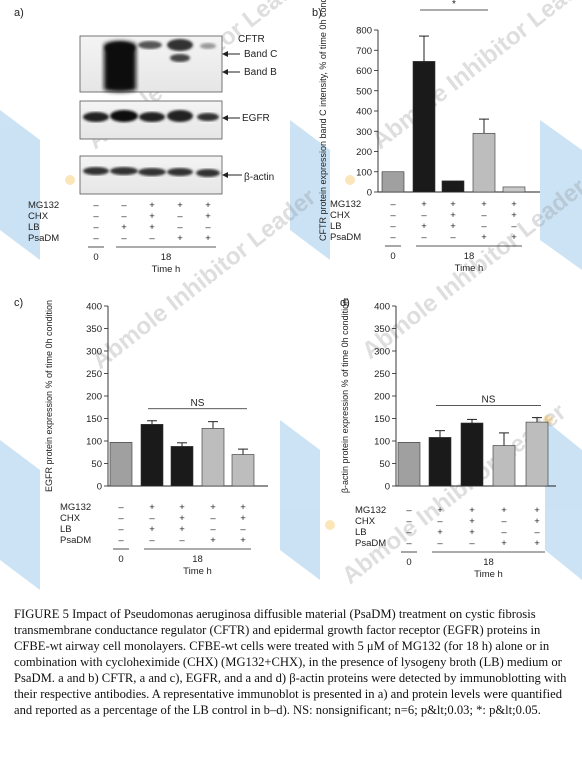  What do you see at coordinates (256, 118) in the screenshot?
I see `label-egfr: EGFR` at bounding box center [256, 118].